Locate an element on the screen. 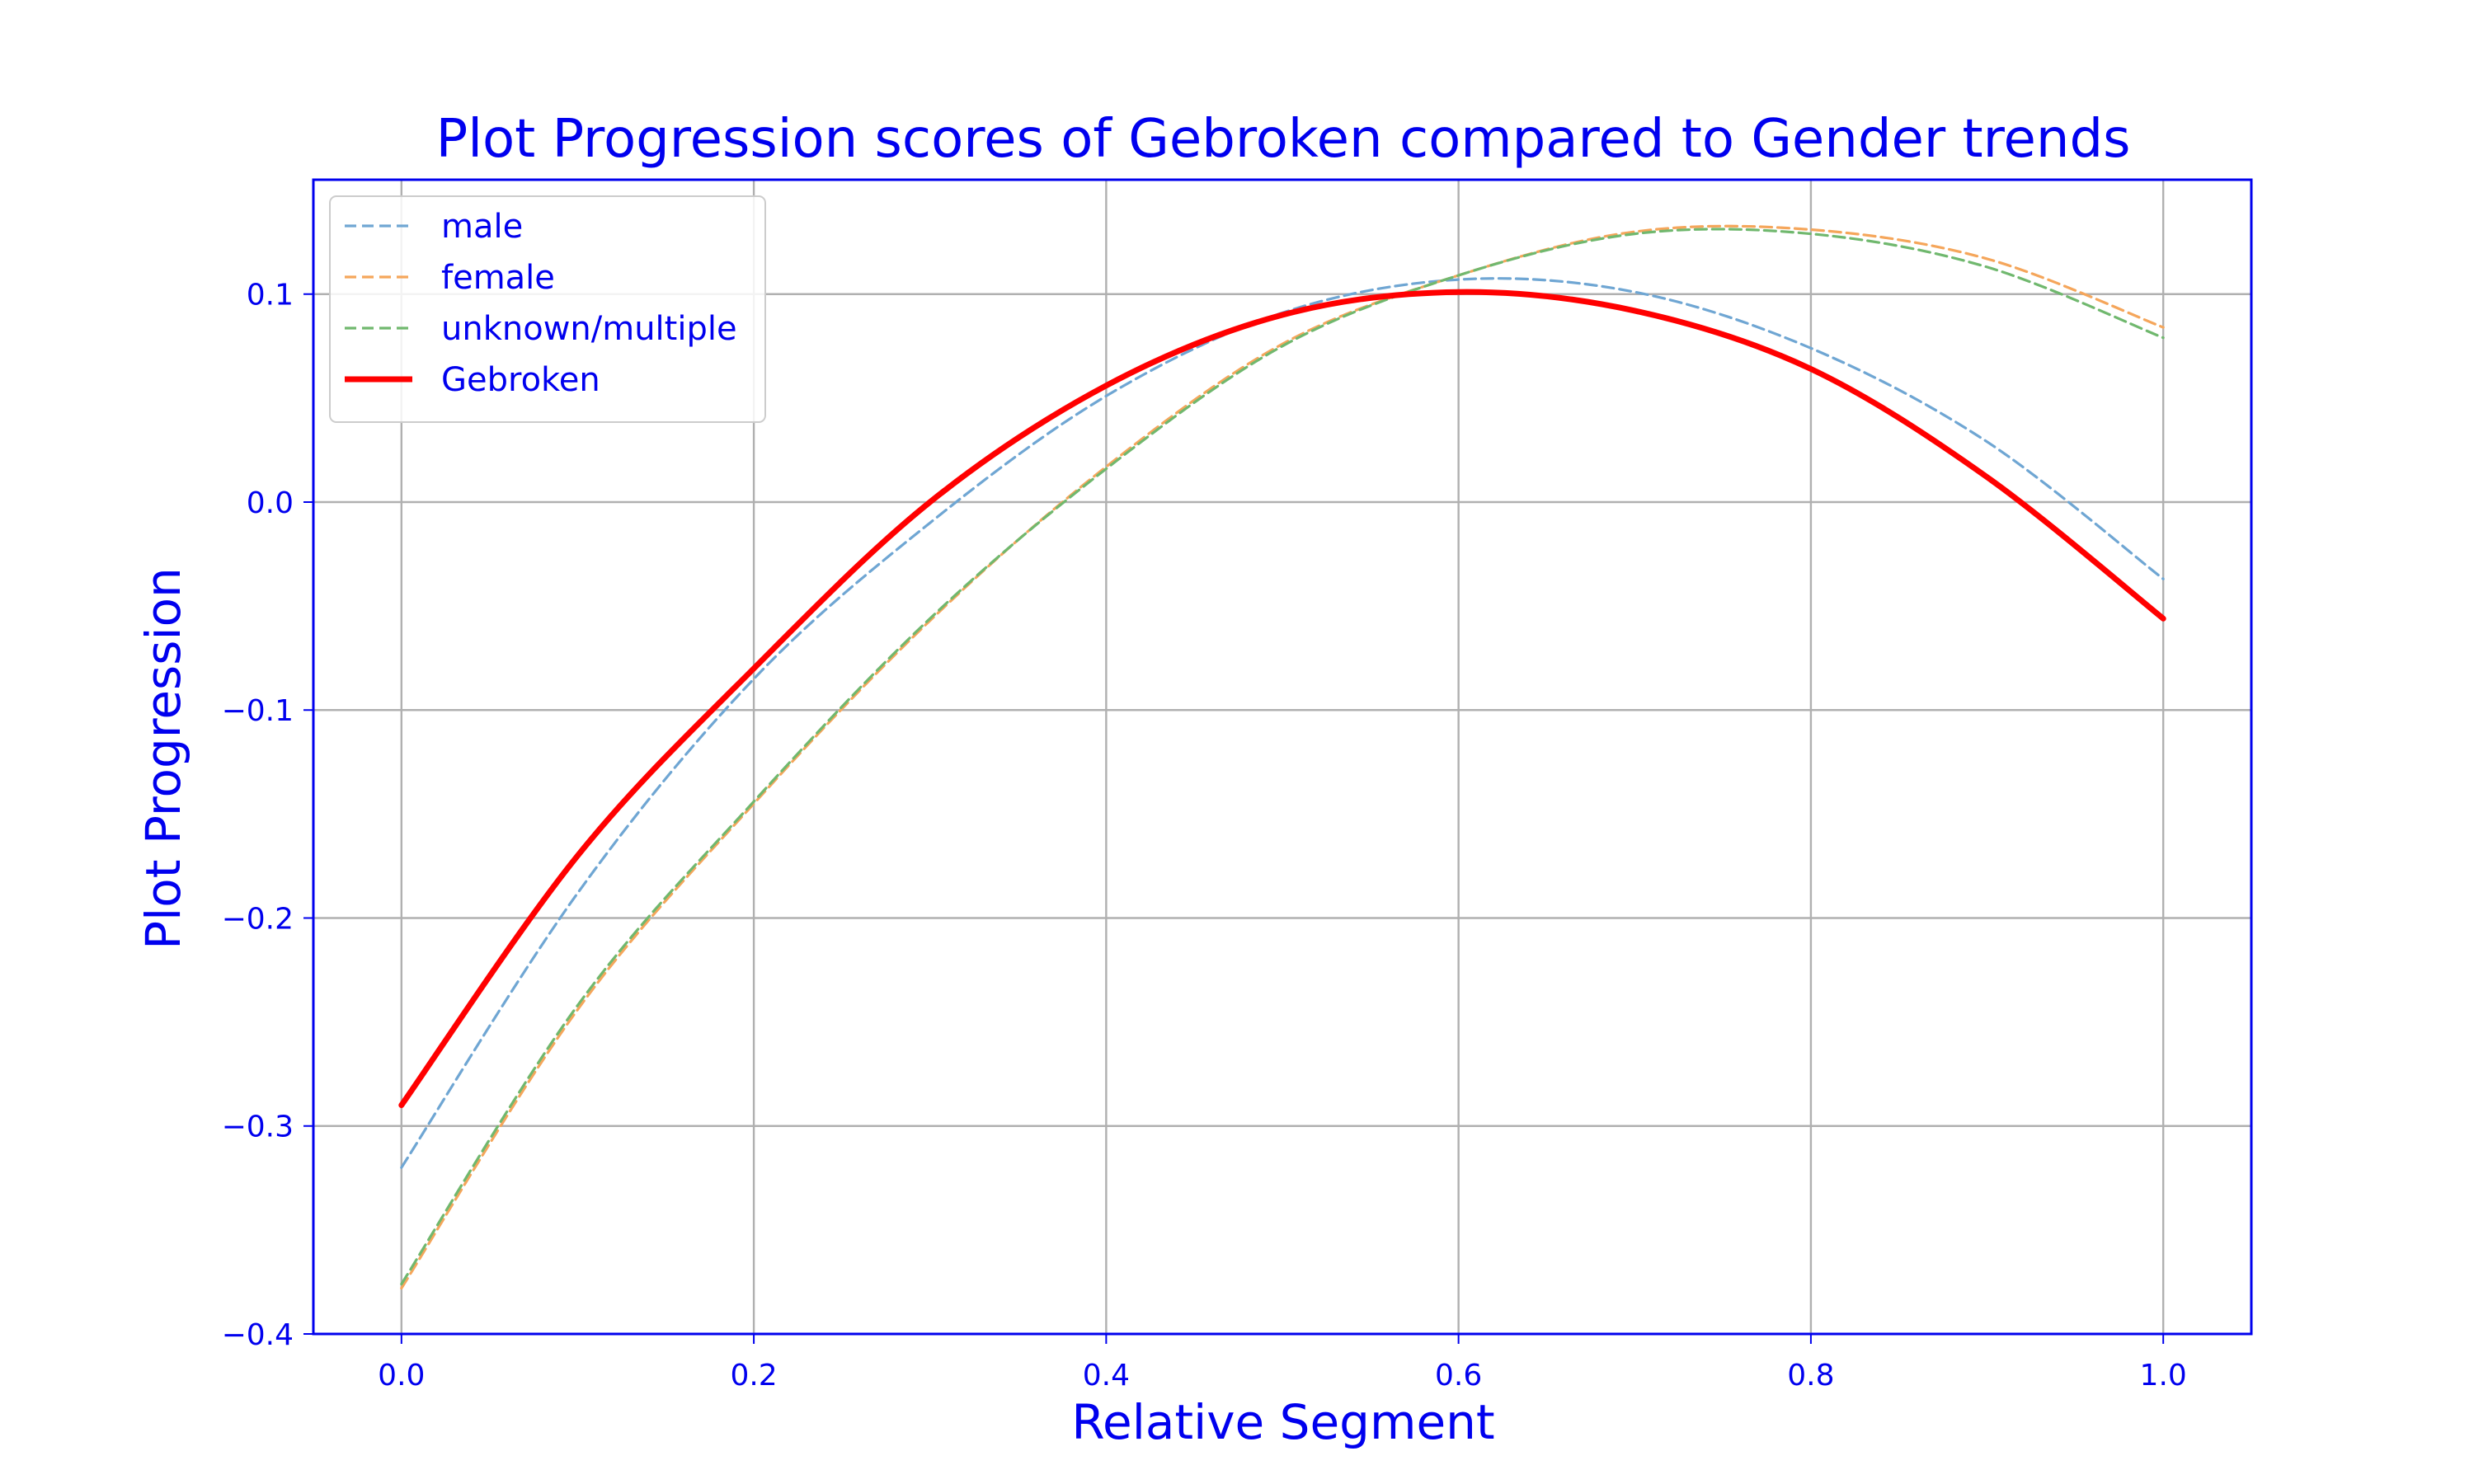  x-axis-title: Relative Segment is located at coordinates (1282, 1422).